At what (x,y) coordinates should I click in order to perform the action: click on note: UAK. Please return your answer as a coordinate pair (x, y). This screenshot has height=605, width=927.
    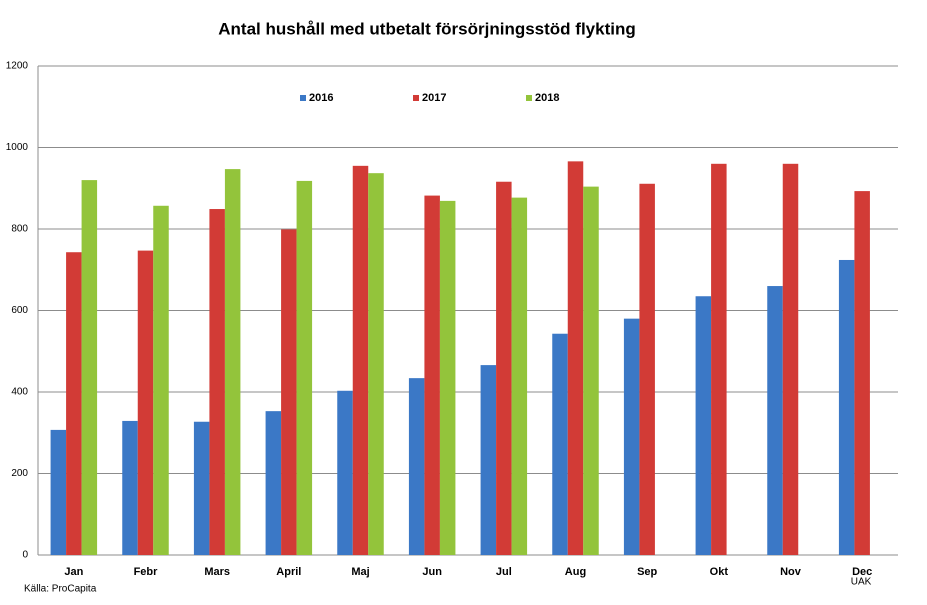
    Looking at the image, I should click on (861, 582).